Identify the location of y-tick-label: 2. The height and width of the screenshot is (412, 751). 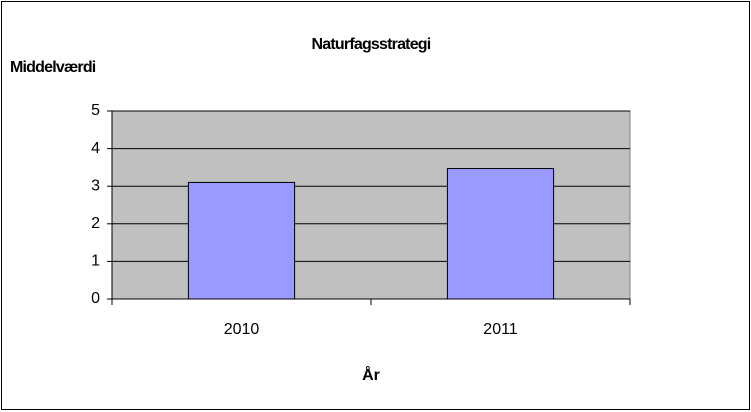
(95, 223).